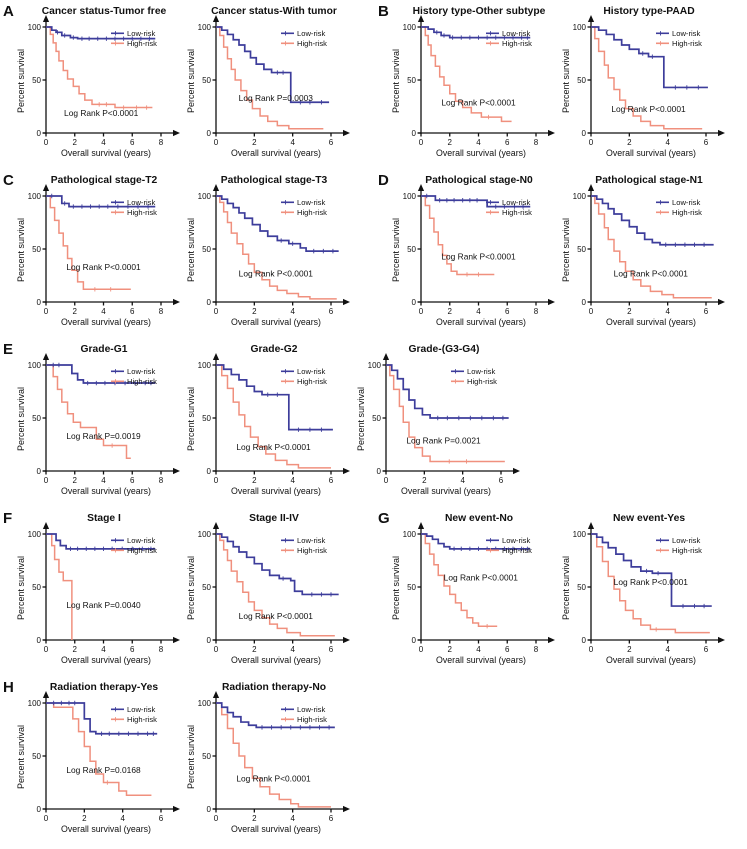 The width and height of the screenshot is (747, 849). I want to click on svg-text: 8, so click(536, 142).